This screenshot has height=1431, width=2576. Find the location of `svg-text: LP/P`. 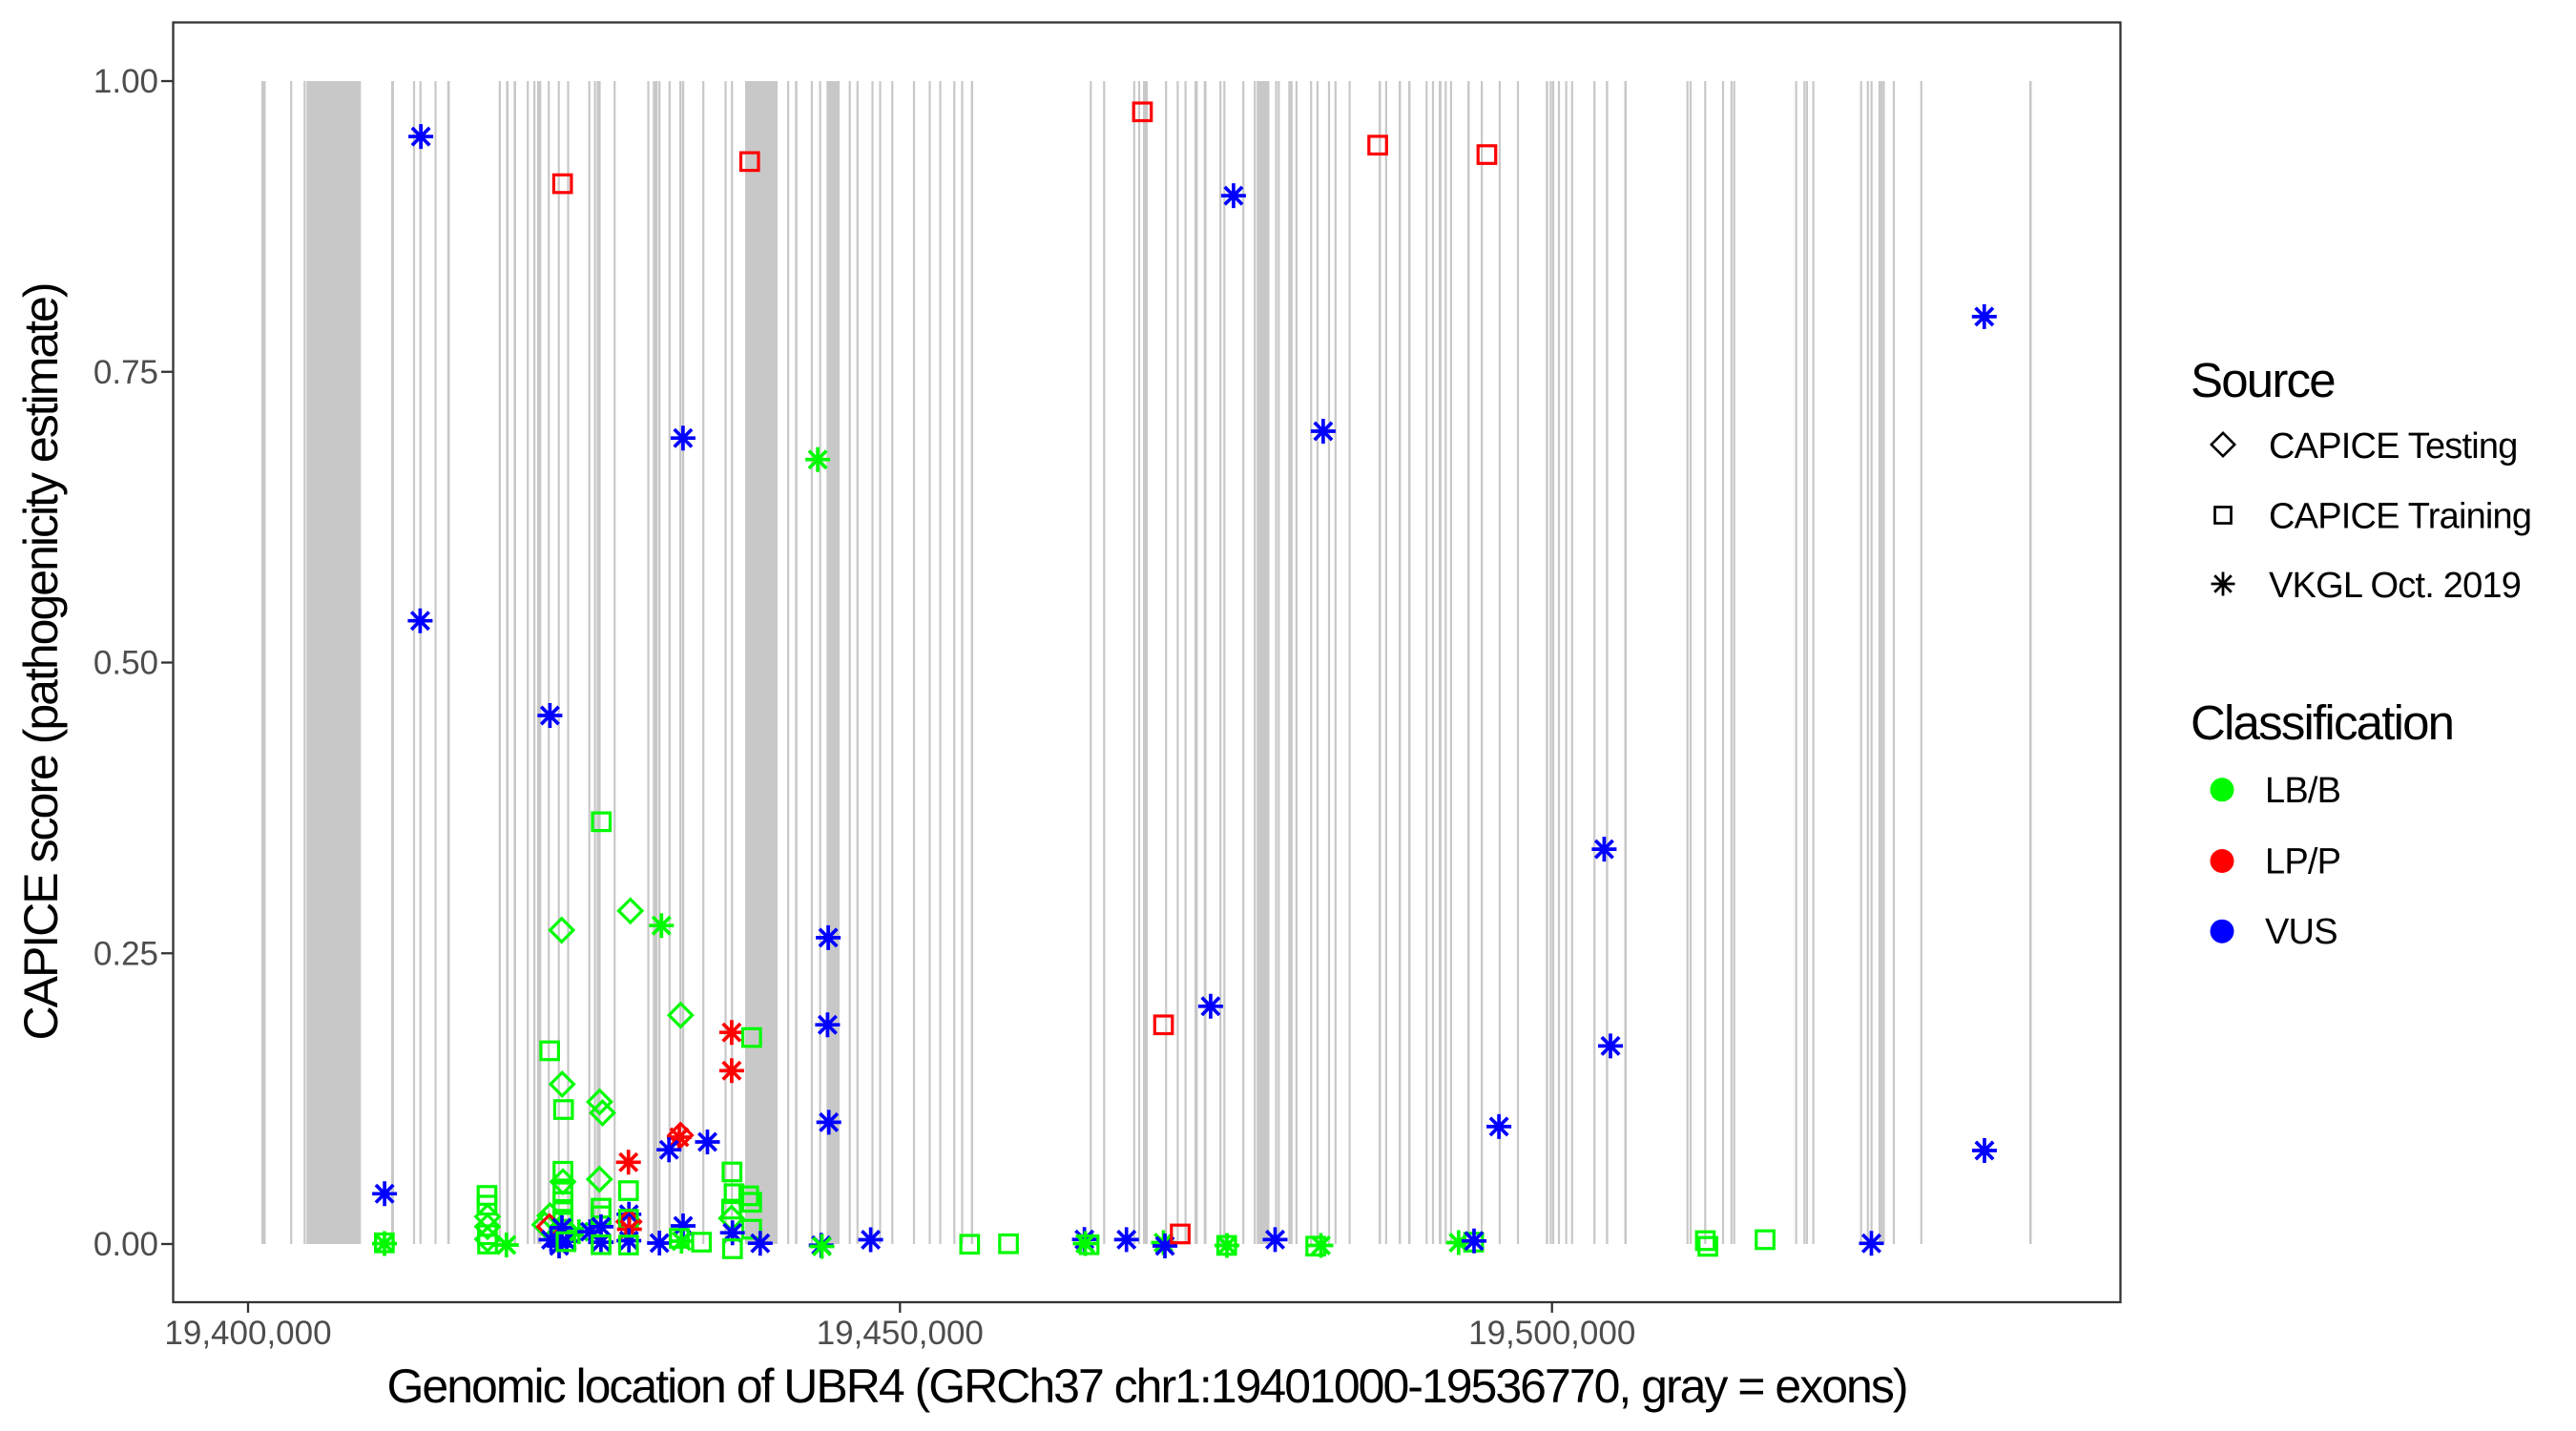

svg-text: LP/P is located at coordinates (2302, 862).